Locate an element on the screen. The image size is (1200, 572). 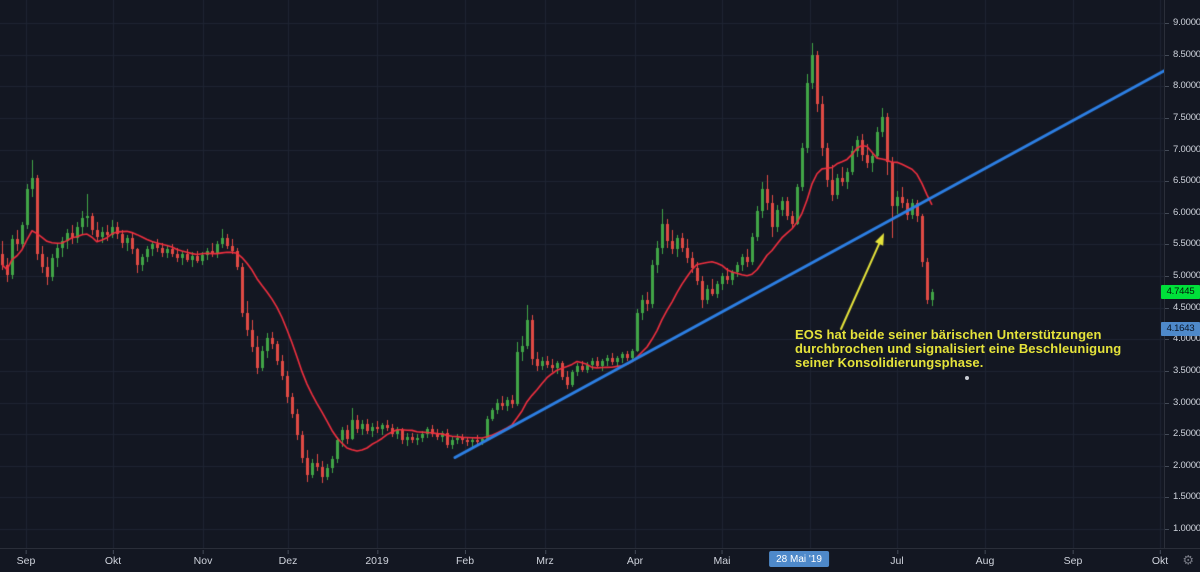
price-tick-label: 2.0000 is located at coordinates (1182, 466).